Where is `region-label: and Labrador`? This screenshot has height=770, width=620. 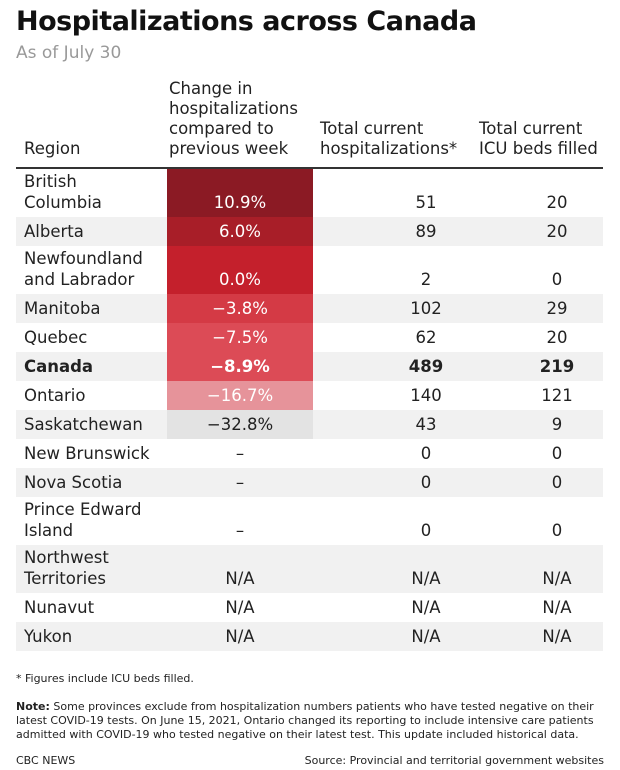
region-label: and Labrador is located at coordinates (79, 279).